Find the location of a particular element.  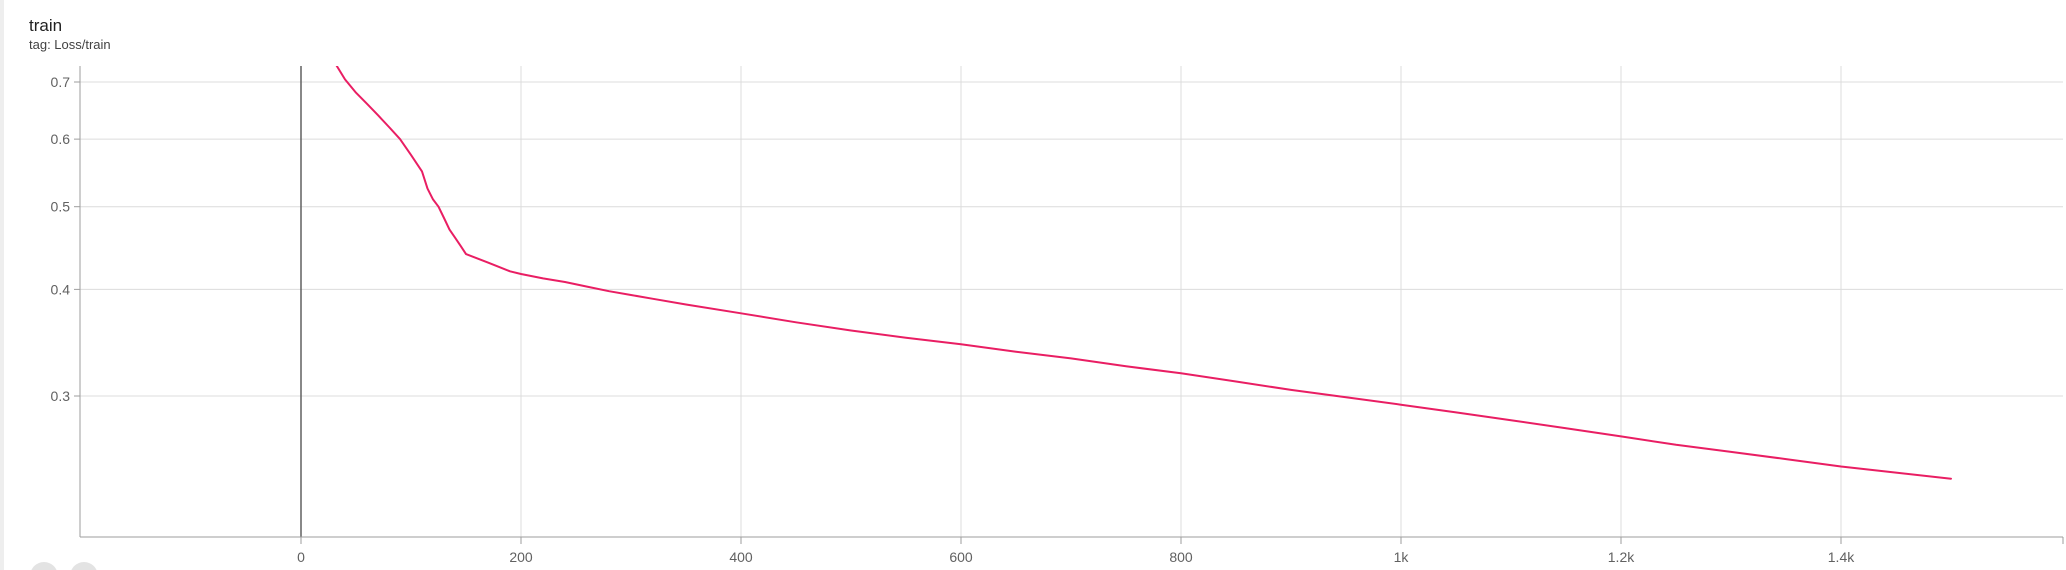

x-tick-label: 400 is located at coordinates (741, 557).